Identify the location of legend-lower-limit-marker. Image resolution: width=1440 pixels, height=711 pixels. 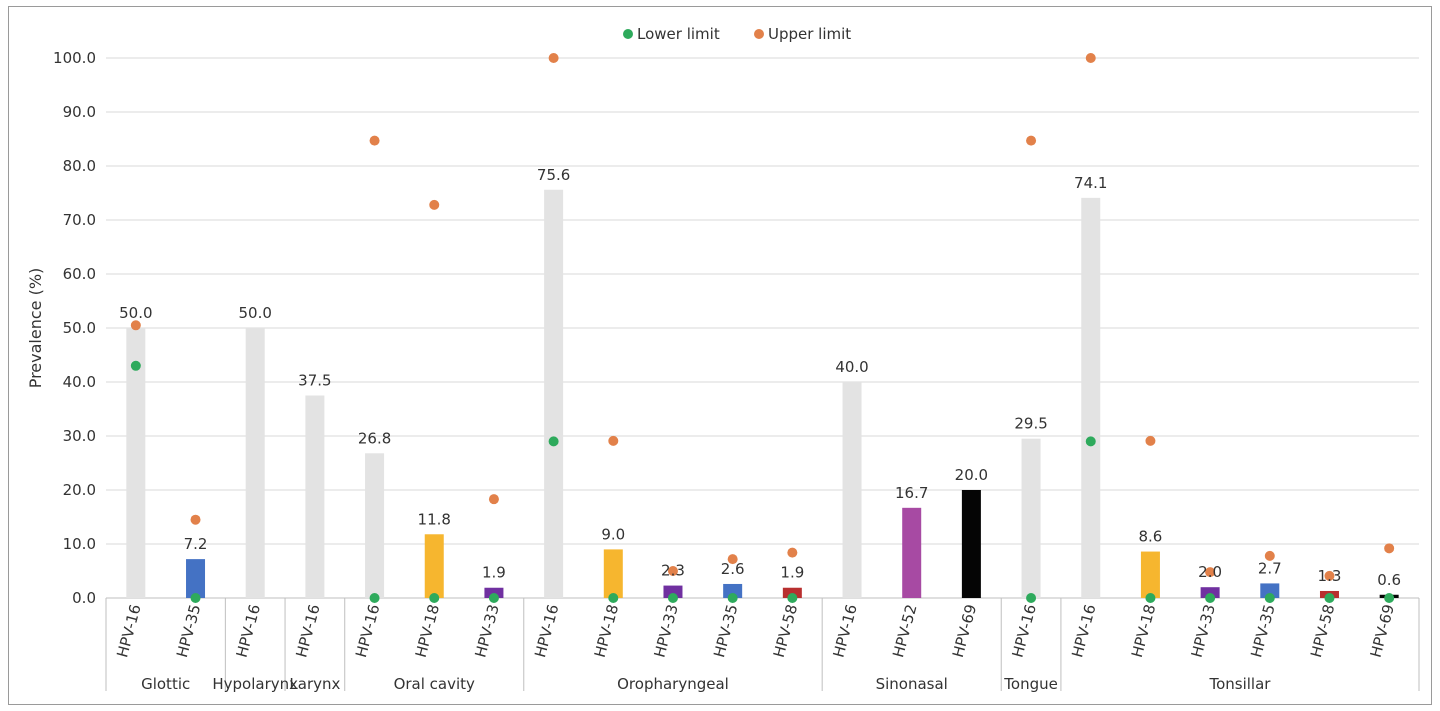
(628, 34).